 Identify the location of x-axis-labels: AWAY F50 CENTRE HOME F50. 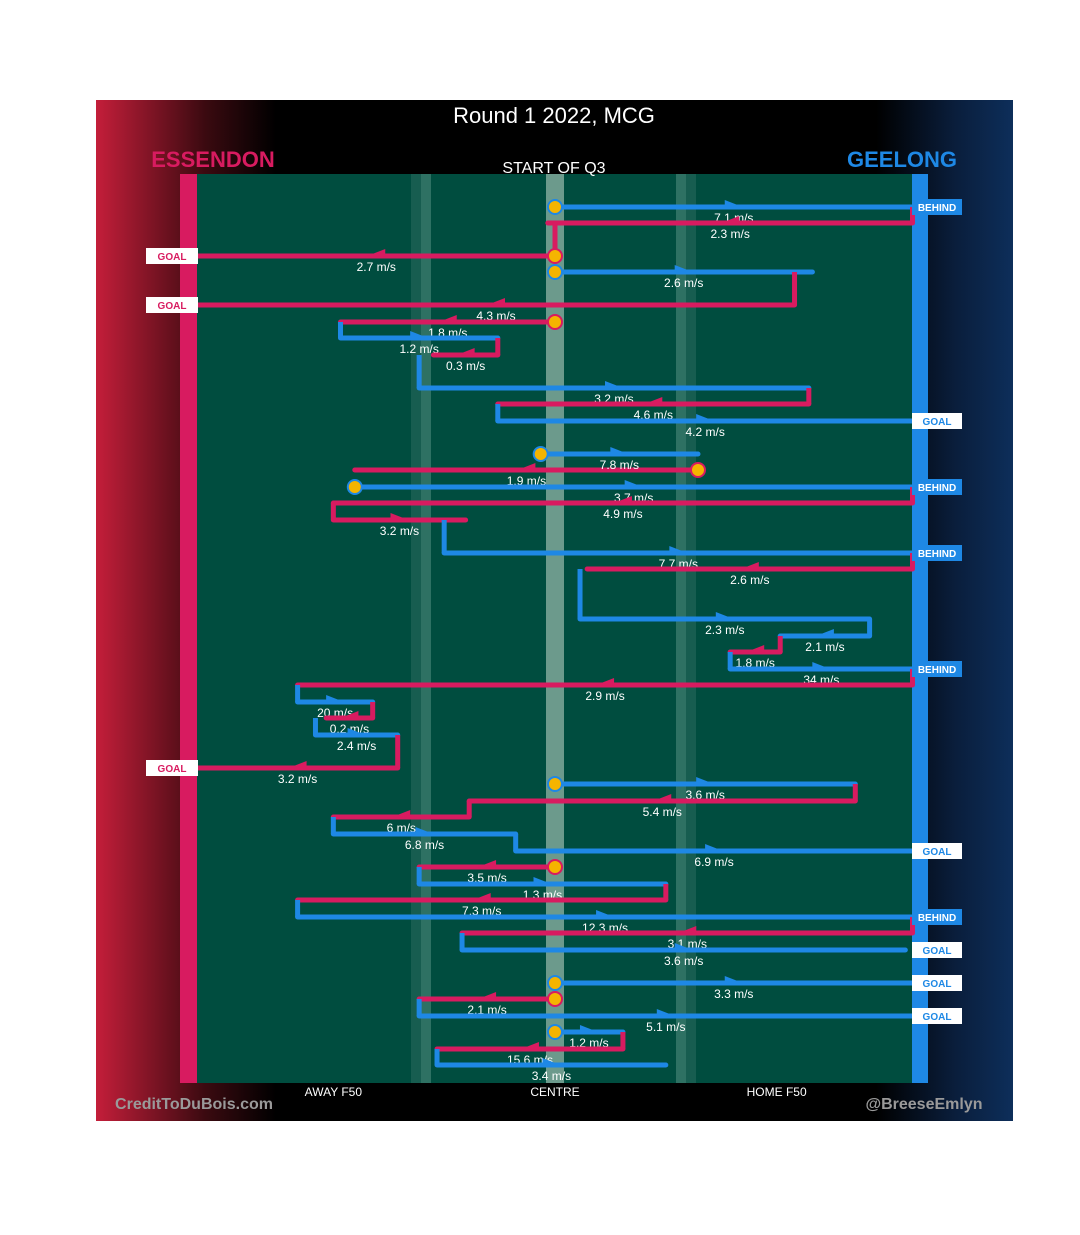
(556, 1092).